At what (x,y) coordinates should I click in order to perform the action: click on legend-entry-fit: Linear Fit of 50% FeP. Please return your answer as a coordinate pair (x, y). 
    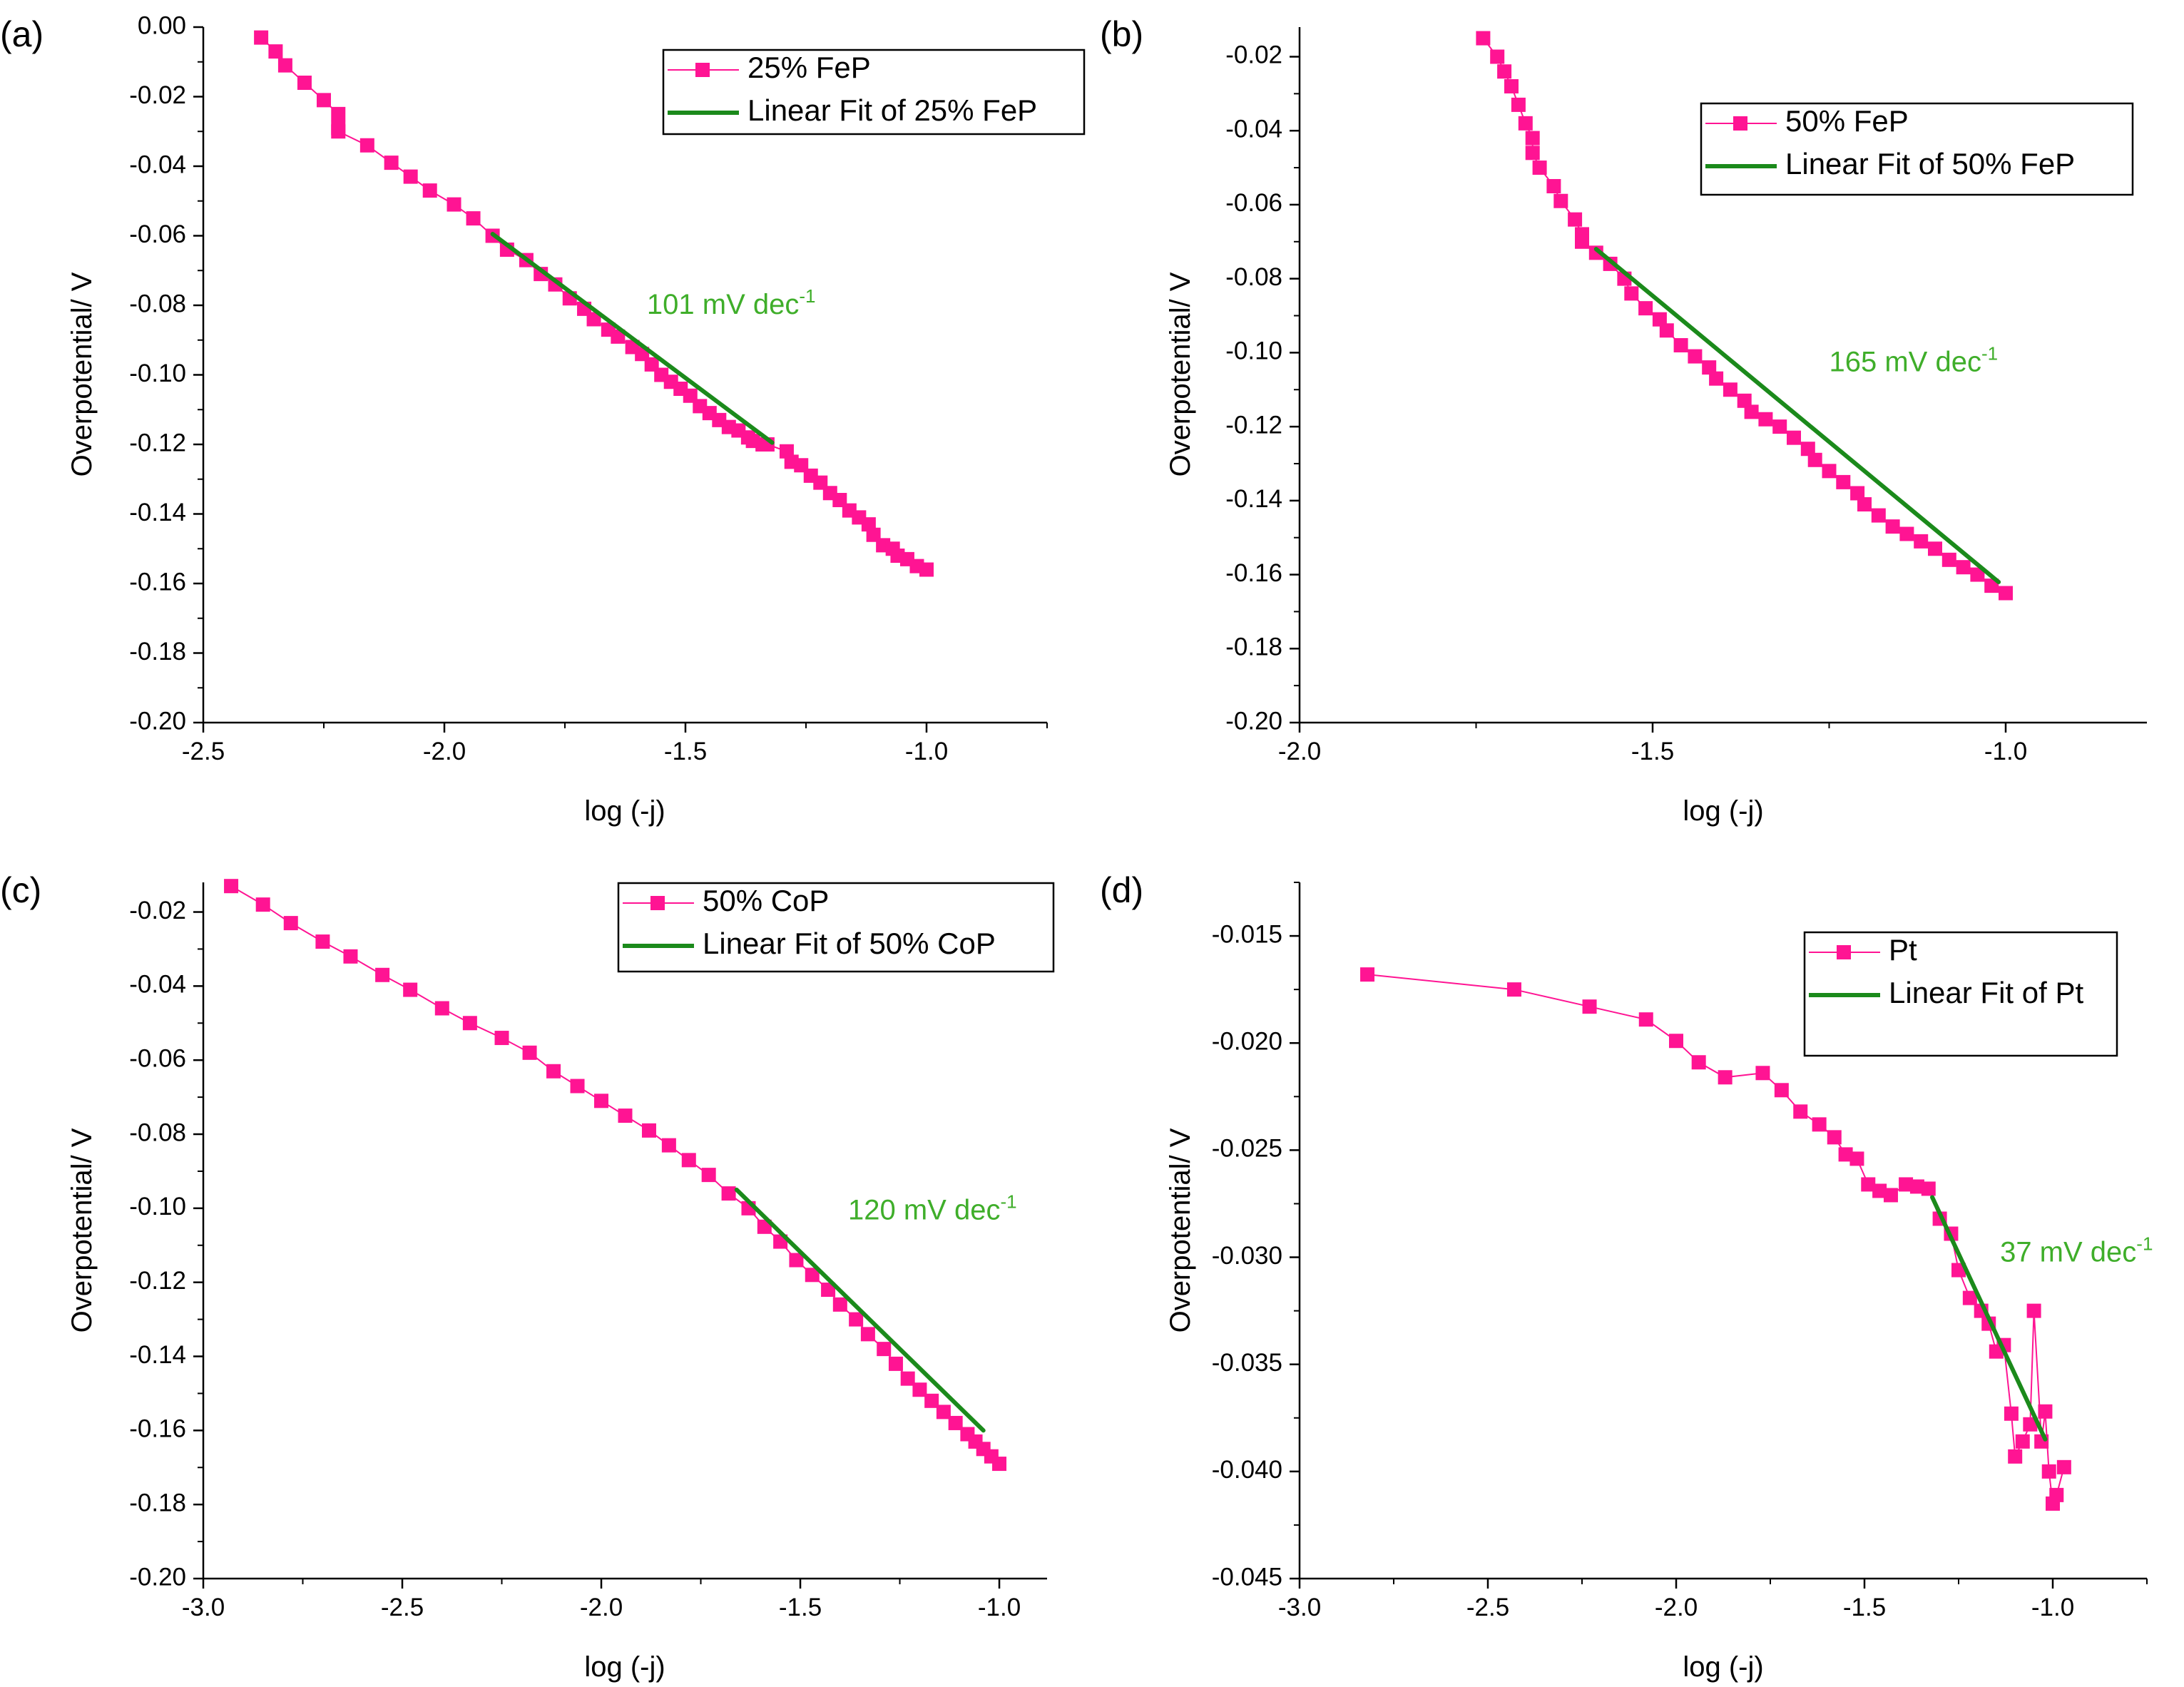
    Looking at the image, I should click on (1930, 163).